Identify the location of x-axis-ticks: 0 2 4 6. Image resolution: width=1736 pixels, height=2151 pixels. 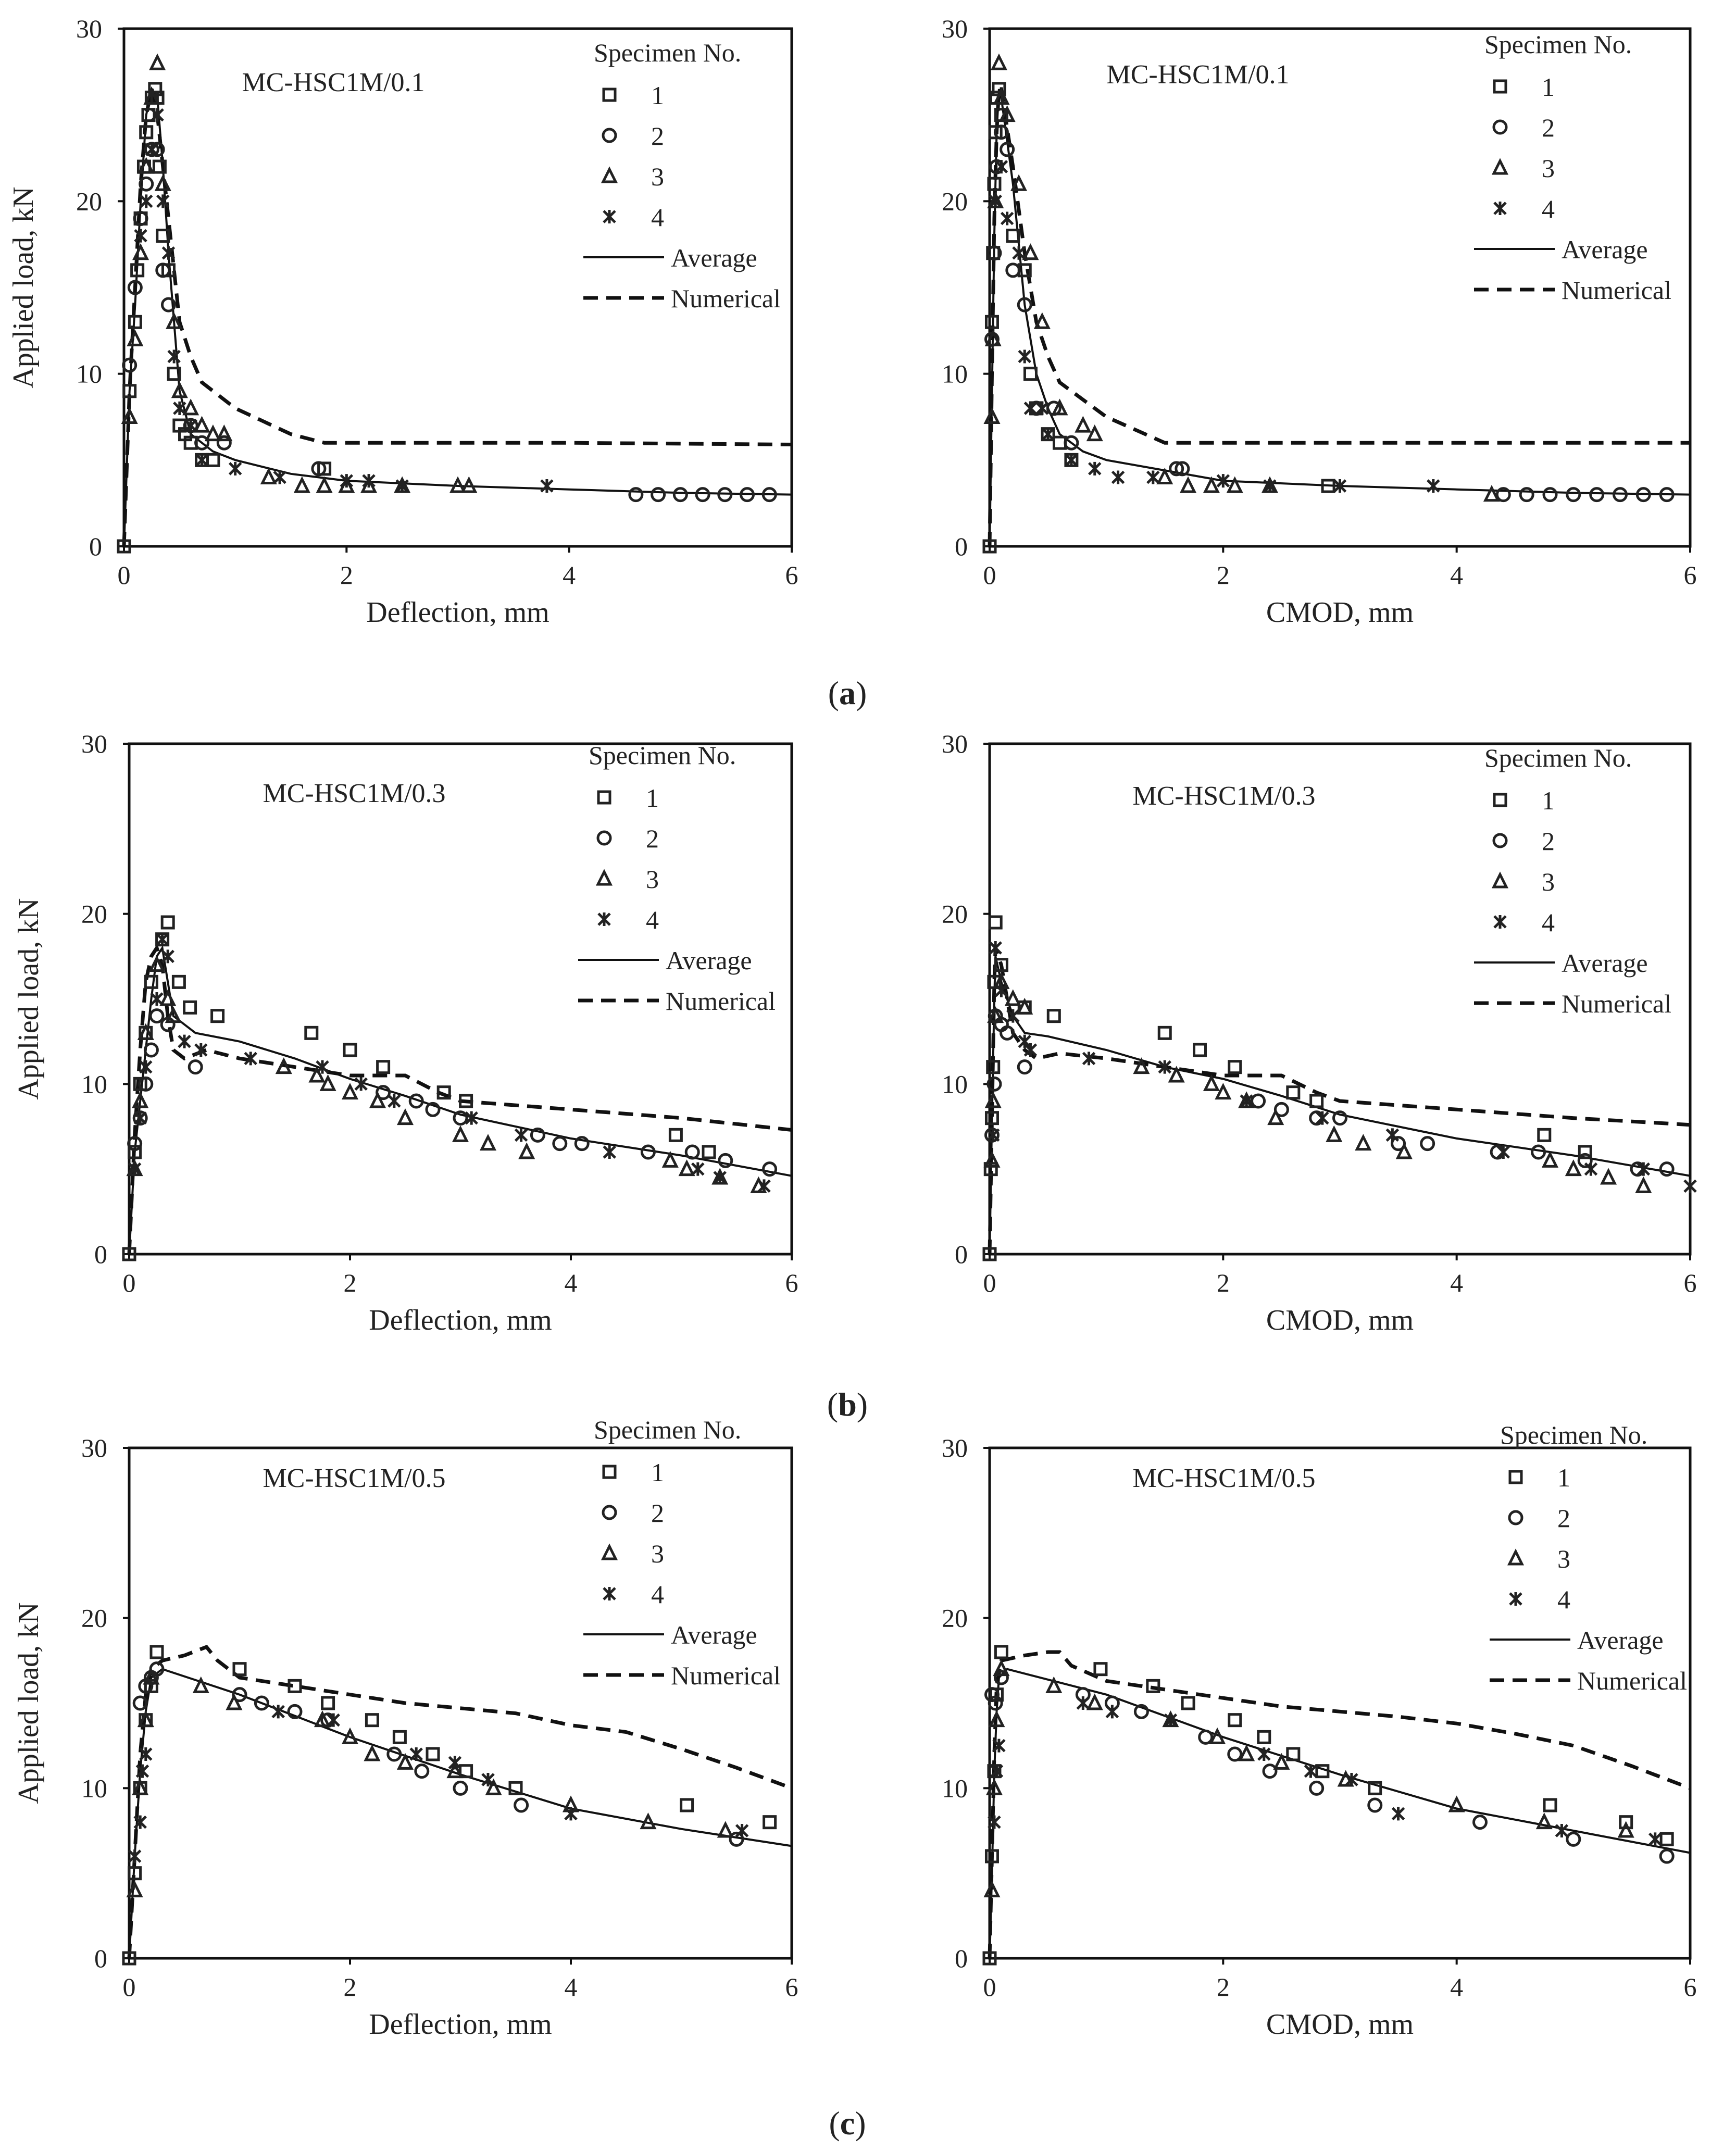
(458, 568).